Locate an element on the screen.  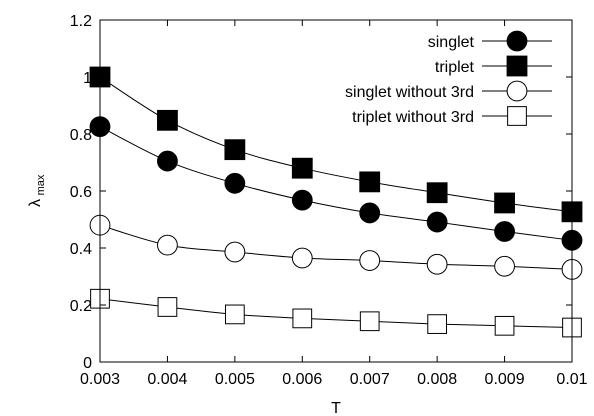
x-tick-label: 0.005 is located at coordinates (235, 379).